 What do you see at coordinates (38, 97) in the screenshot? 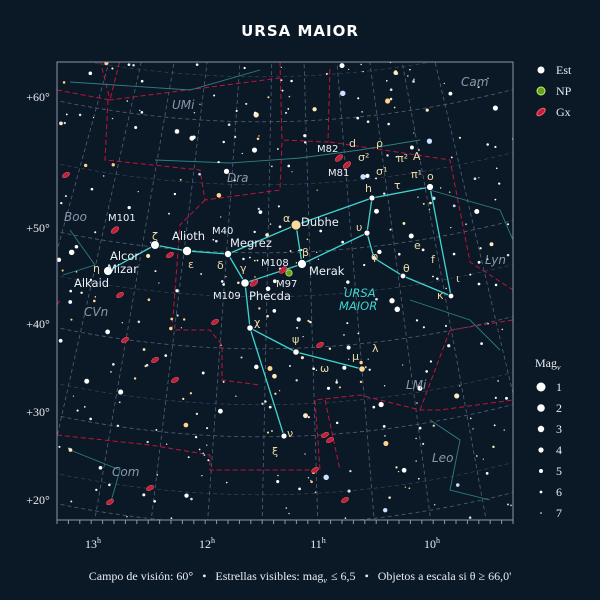
I see `dec-label: +60°` at bounding box center [38, 97].